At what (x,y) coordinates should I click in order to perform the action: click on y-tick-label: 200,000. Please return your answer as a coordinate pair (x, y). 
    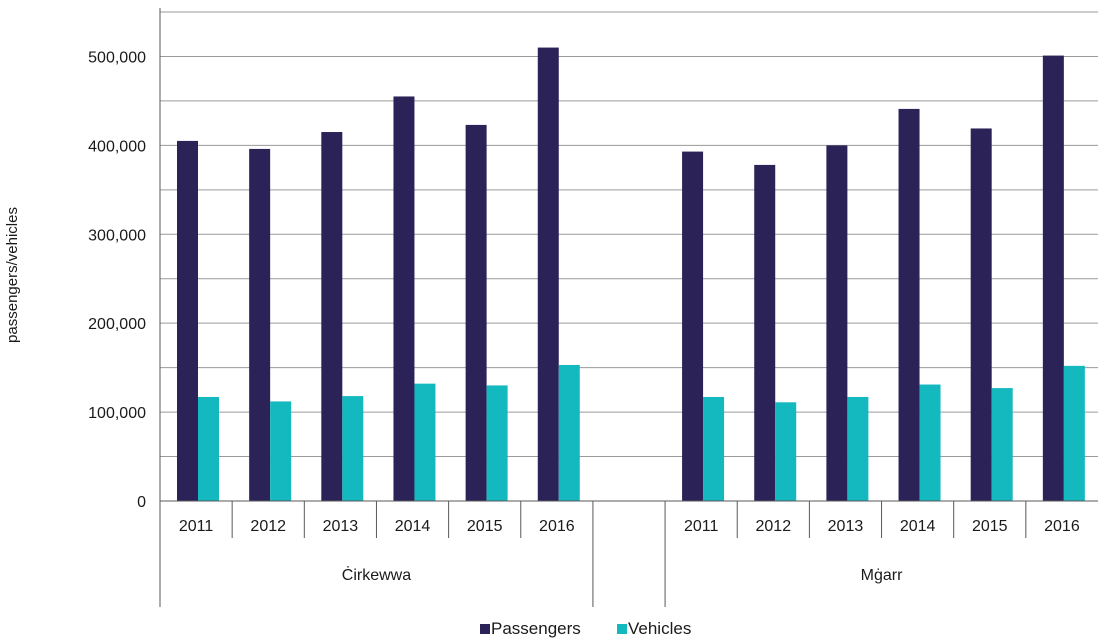
    Looking at the image, I should click on (117, 324).